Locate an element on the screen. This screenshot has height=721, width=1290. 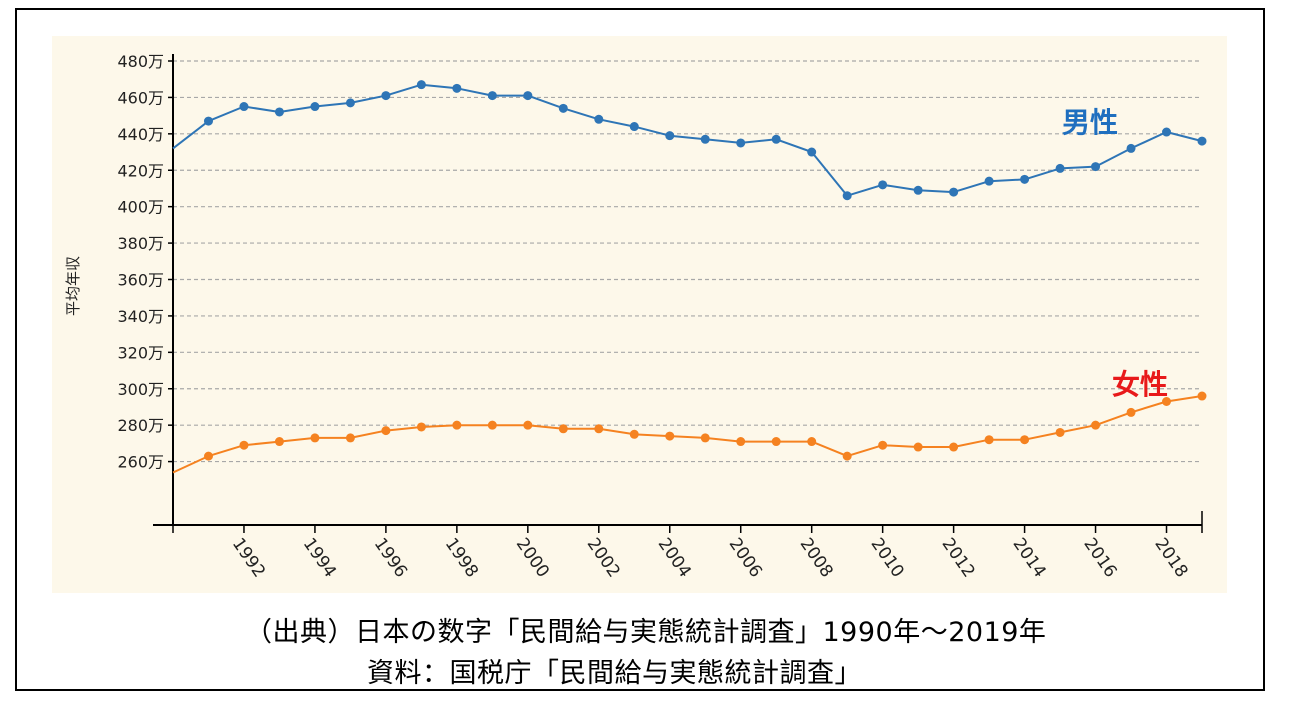
source-caption: （出典）日本の数字「民間給与実態統計調査」1990年～2019年 is located at coordinates (646, 632).